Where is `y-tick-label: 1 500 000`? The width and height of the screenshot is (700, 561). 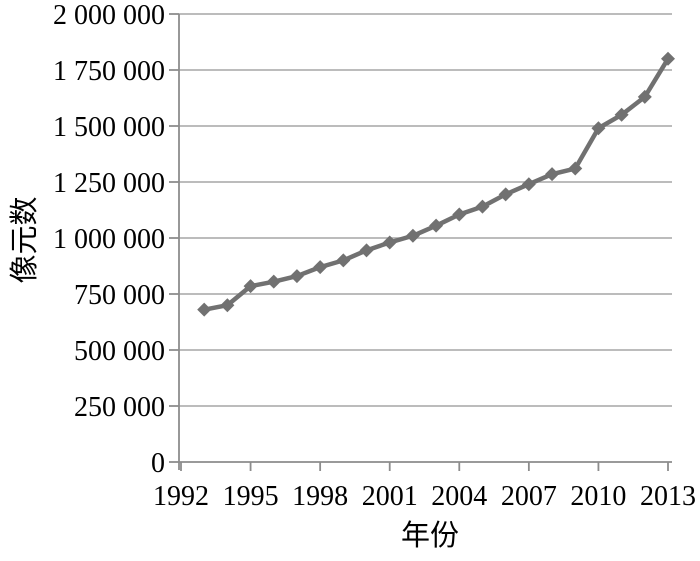
y-tick-label: 1 500 000 is located at coordinates (109, 127).